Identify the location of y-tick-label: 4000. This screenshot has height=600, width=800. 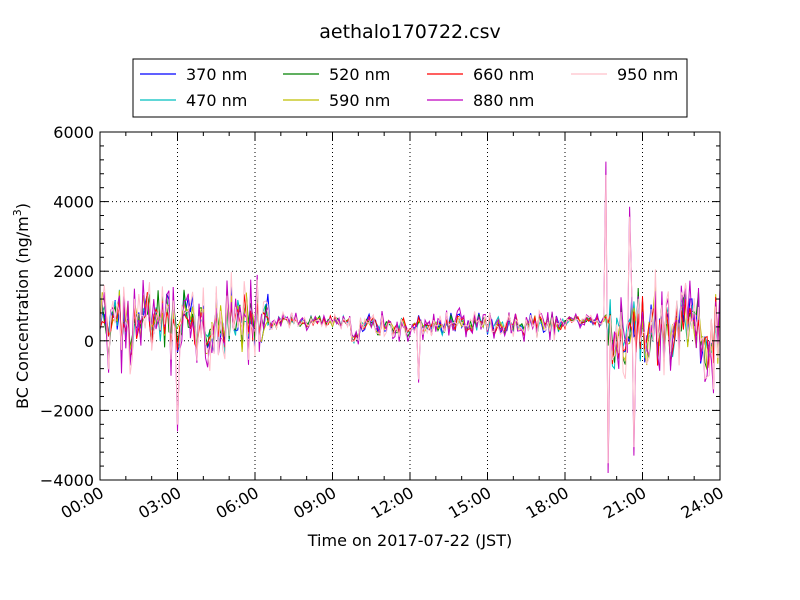
(73, 202).